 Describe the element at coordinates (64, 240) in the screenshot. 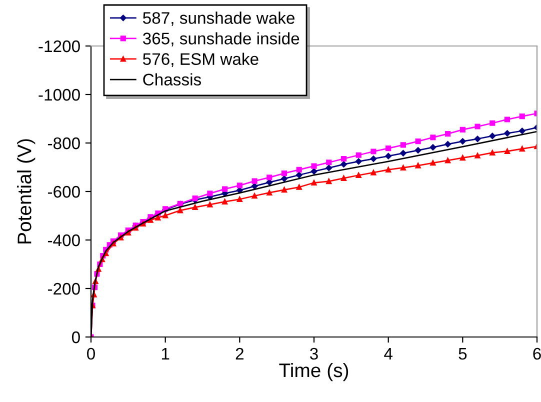

I see `y-tick-label: -400` at that location.